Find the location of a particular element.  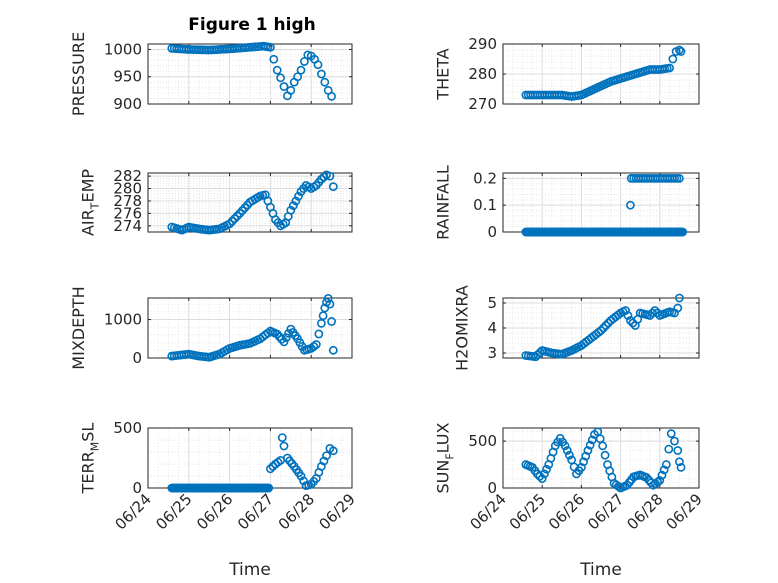

y-tick-label: 5 is located at coordinates (492, 303).